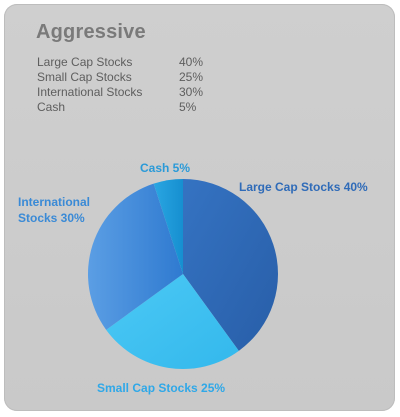 Image resolution: width=400 pixels, height=417 pixels. I want to click on allocation-name: Small Cap Stocks, so click(84, 77).